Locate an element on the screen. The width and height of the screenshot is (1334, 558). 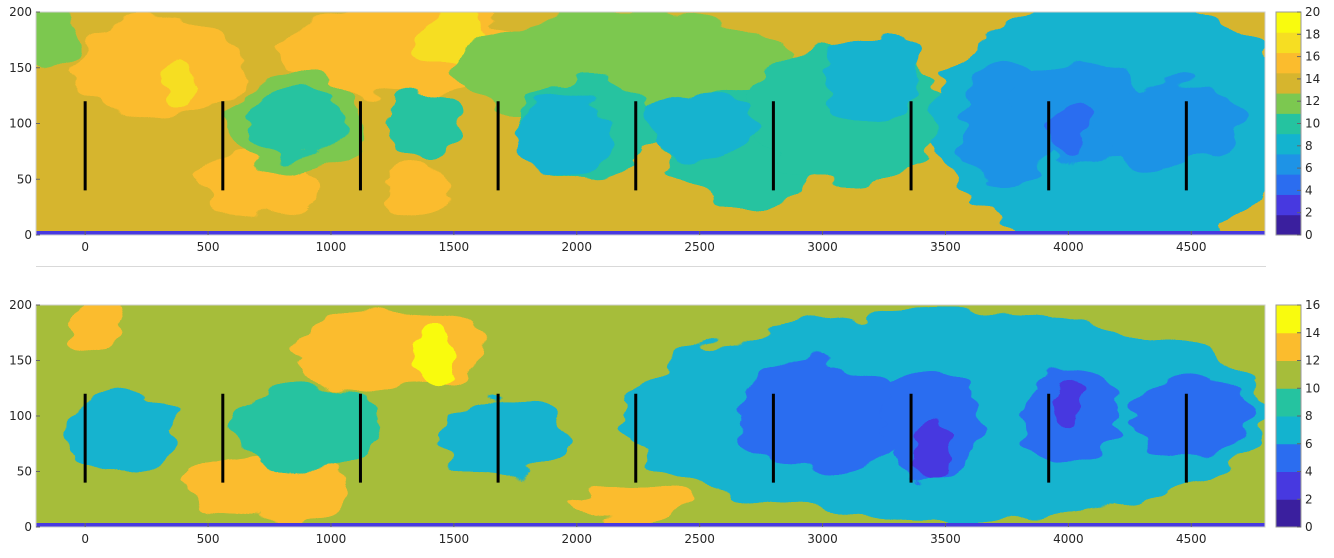
panel-separator is located at coordinates (651, 266).